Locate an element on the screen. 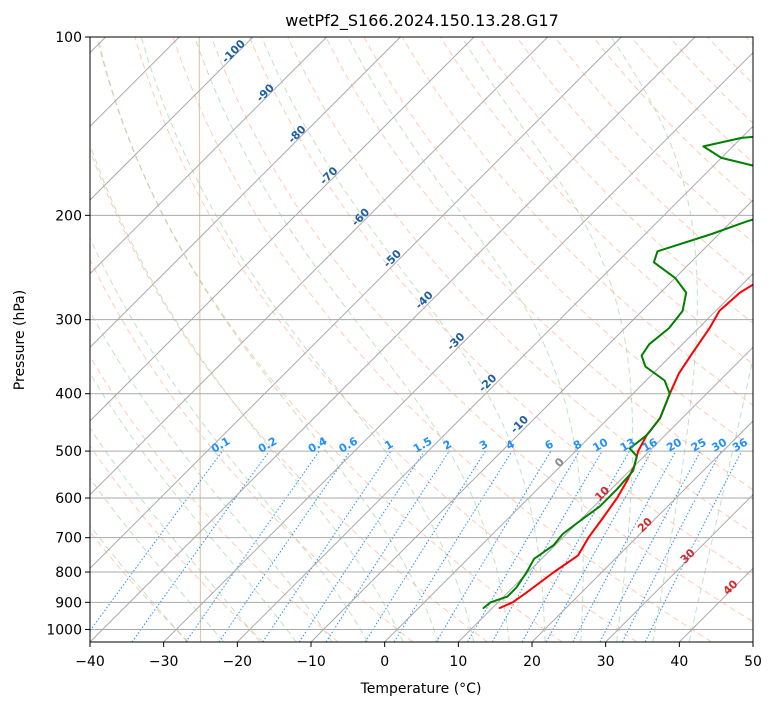  y-tick-label: 900 is located at coordinates (68, 603).